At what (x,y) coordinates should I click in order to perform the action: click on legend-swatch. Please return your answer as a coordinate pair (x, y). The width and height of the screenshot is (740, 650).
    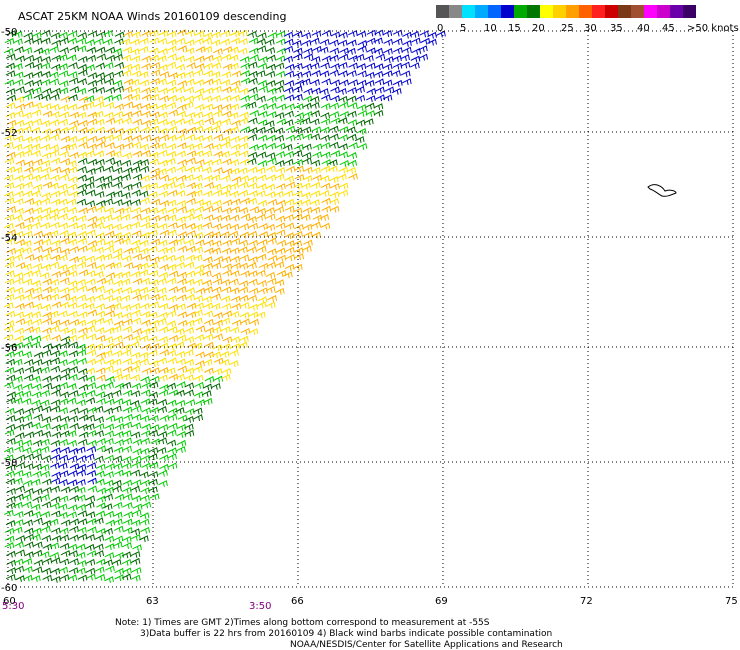
    Looking at the image, I should click on (442, 11).